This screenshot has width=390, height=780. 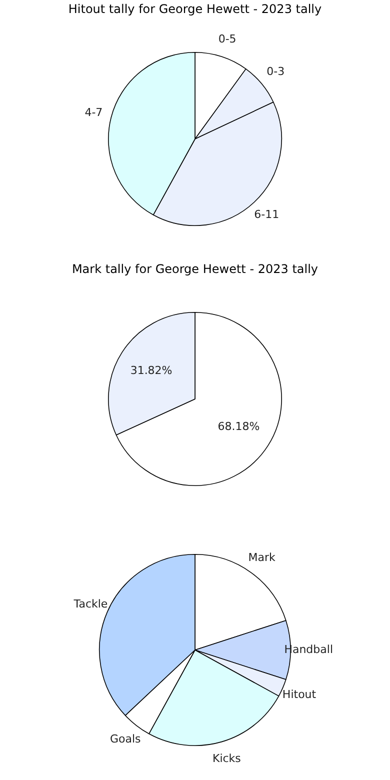 What do you see at coordinates (126, 739) in the screenshot?
I see `slice-label: Goals` at bounding box center [126, 739].